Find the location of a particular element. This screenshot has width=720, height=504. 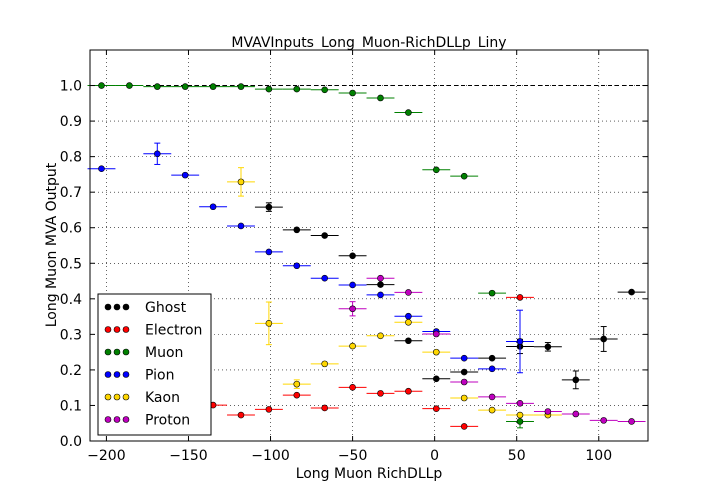

x-tick-label: −50 is located at coordinates (353, 456).